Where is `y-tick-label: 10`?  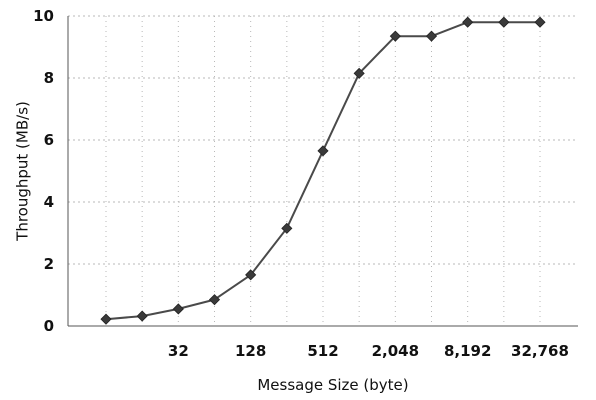
y-tick-label: 10 is located at coordinates (43, 16).